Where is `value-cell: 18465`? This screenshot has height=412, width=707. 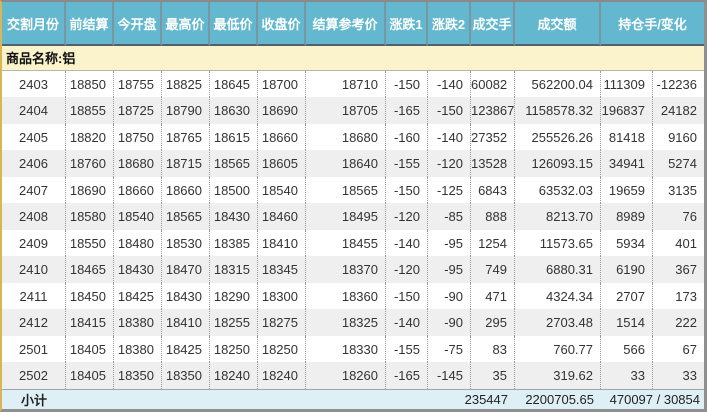 value-cell: 18465 is located at coordinates (90, 269).